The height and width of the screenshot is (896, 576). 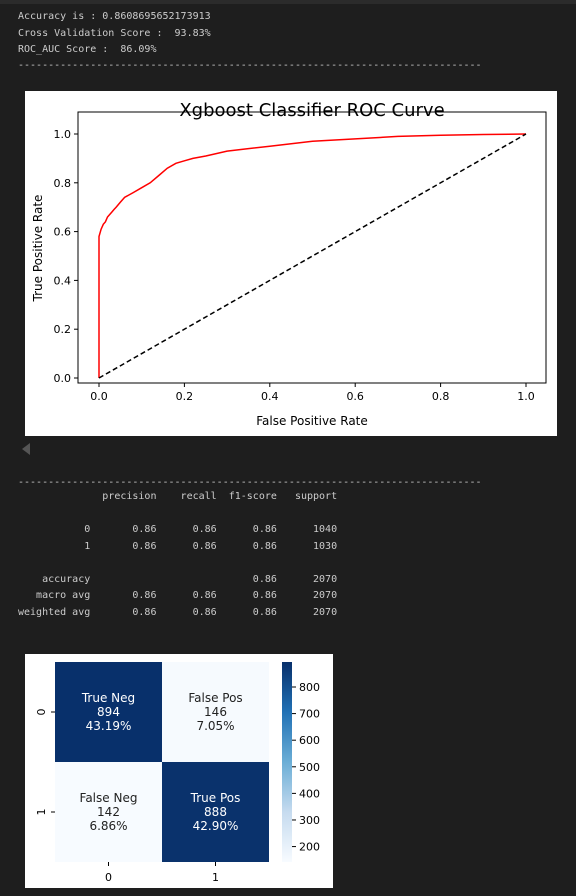 I want to click on colorbar-tick-label: 800, so click(x=309, y=687).